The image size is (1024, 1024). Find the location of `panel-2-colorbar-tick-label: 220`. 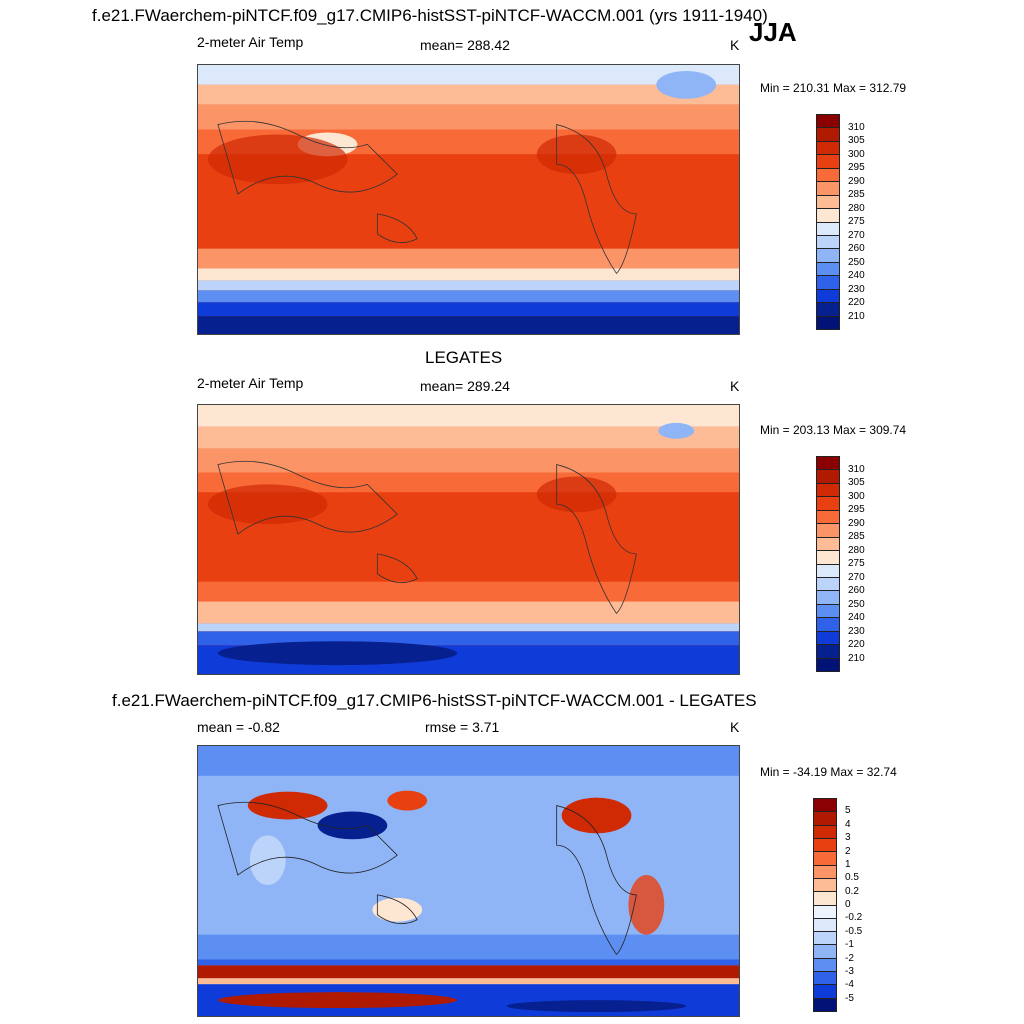

panel-2-colorbar-tick-label: 220 is located at coordinates (856, 644).